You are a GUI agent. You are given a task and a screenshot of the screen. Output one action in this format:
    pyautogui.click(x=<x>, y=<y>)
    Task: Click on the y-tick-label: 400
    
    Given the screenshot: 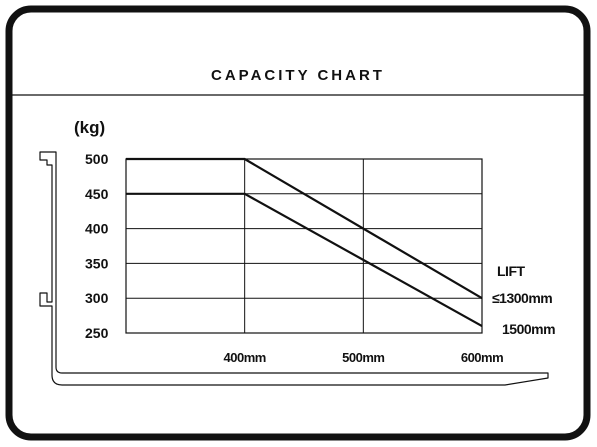 What is the action you would take?
    pyautogui.click(x=97, y=229)
    